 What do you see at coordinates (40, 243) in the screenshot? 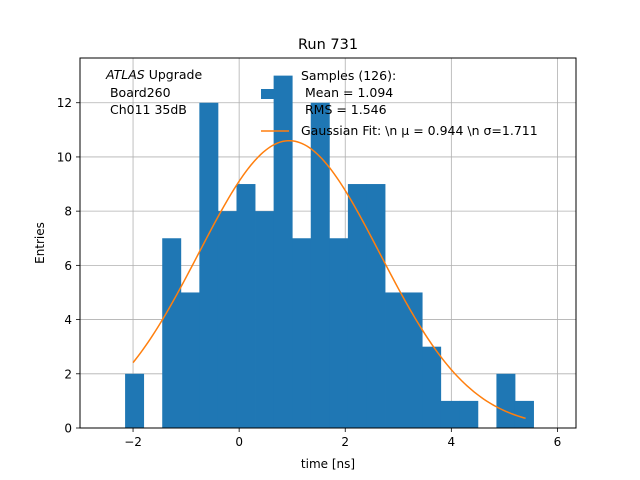
I see `y-axis-label: Entries` at bounding box center [40, 243].